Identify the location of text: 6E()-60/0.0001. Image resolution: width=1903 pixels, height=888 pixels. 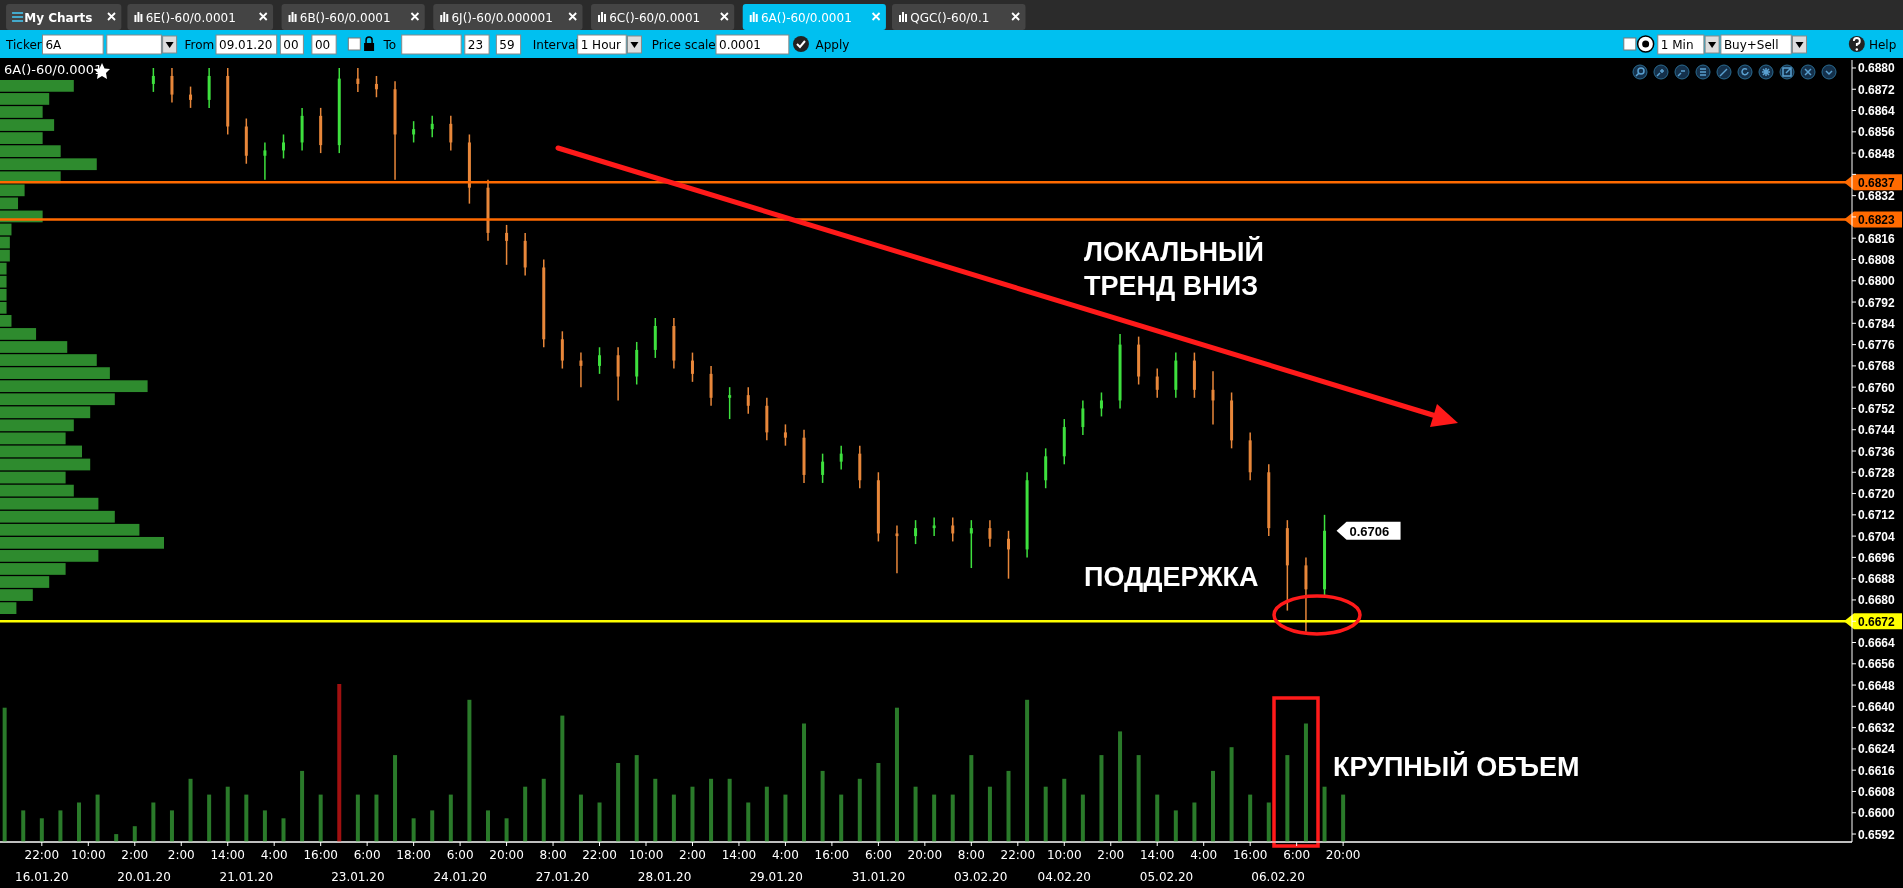
(190, 18).